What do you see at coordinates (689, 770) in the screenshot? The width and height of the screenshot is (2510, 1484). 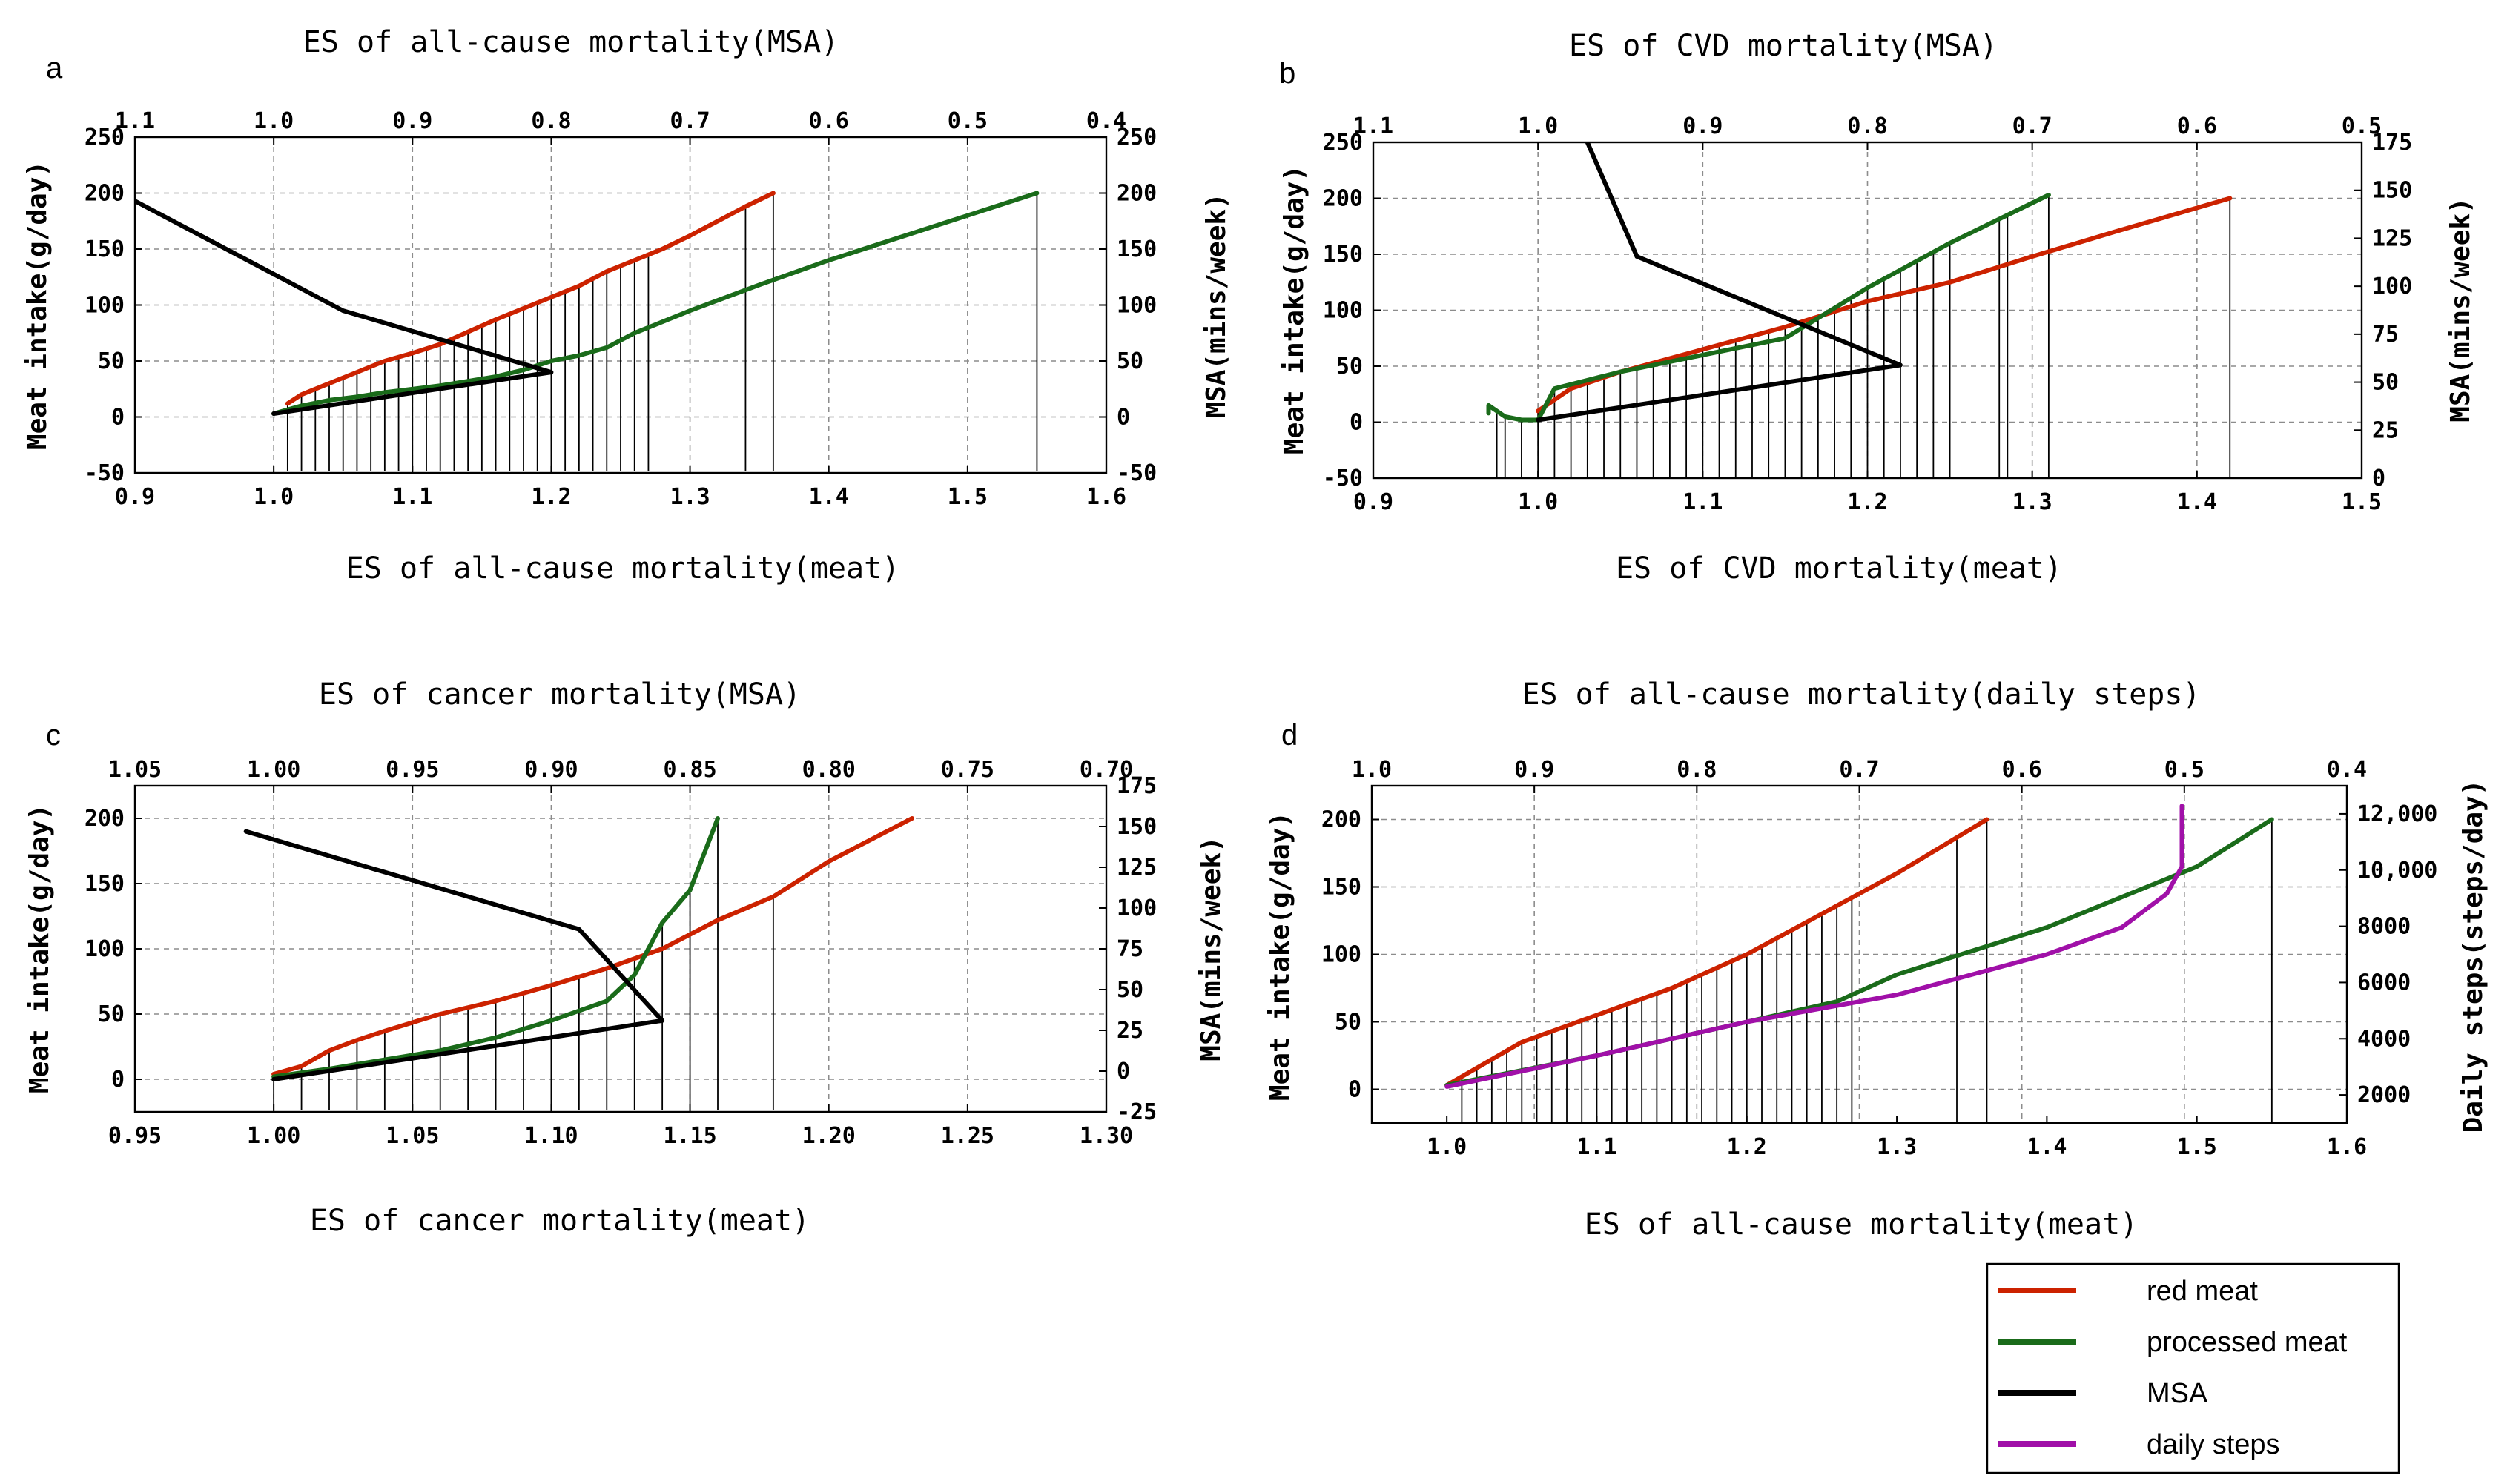 I see `tick-label-top: 0.85` at bounding box center [689, 770].